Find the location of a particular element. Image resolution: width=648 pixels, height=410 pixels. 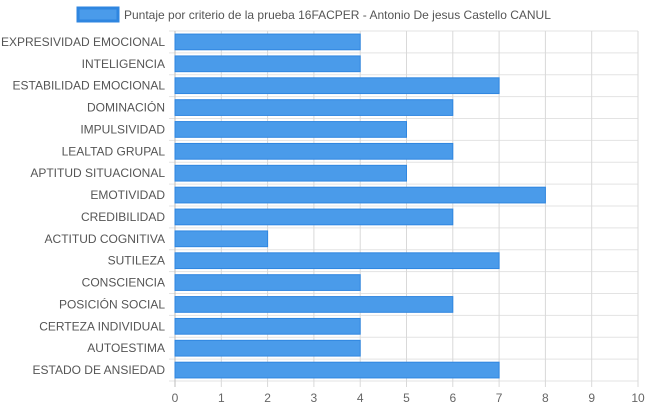

x-axis-ticks: 0 1 2 3 4 5 6 7 8 9 10 is located at coordinates (408, 398).